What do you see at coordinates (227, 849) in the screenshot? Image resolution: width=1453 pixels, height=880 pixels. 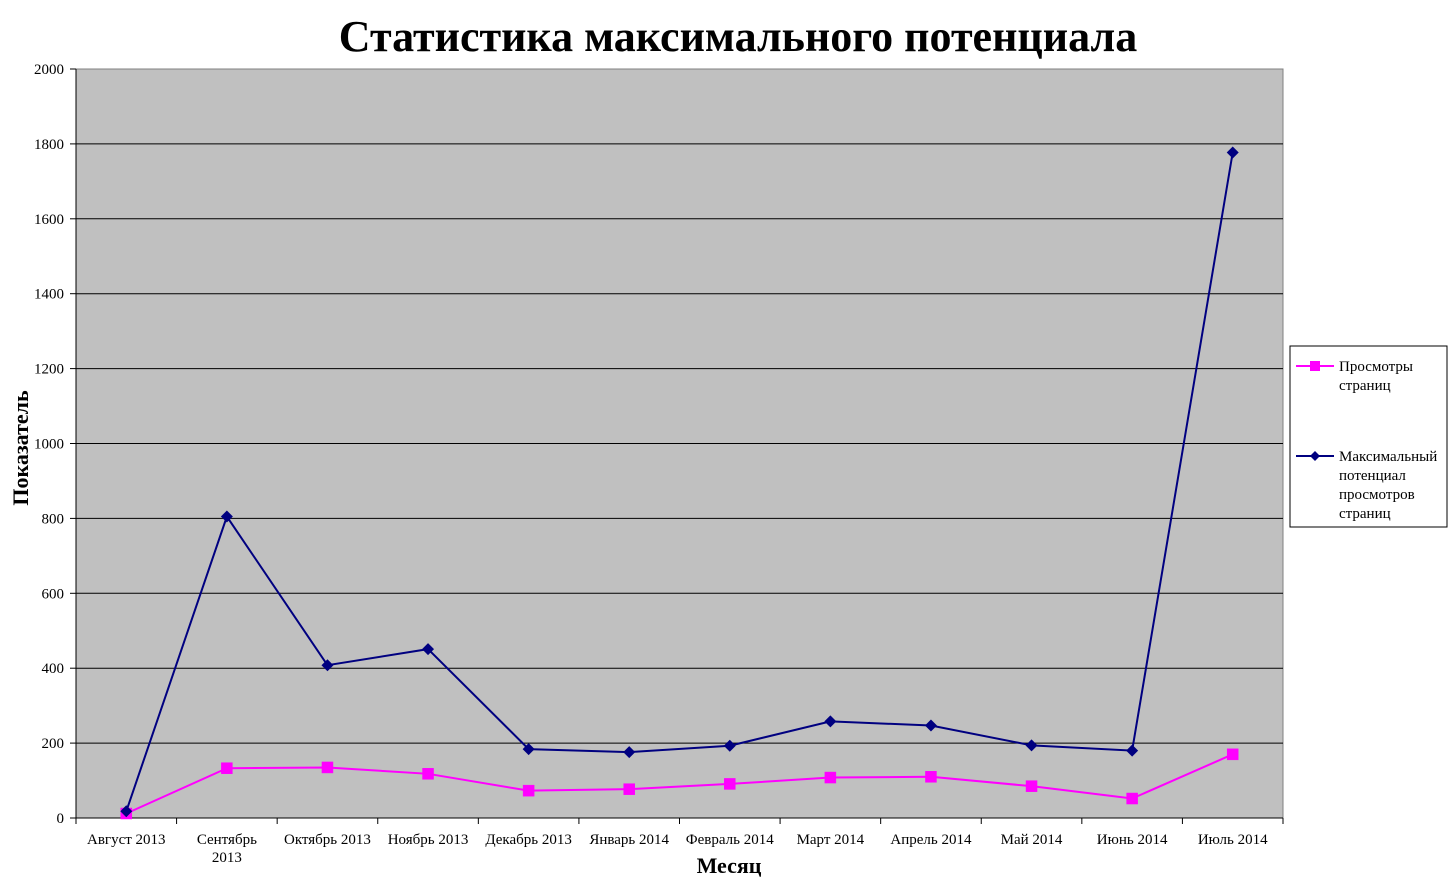 I see `x-tick-label: Сентябрь 2013` at bounding box center [227, 849].